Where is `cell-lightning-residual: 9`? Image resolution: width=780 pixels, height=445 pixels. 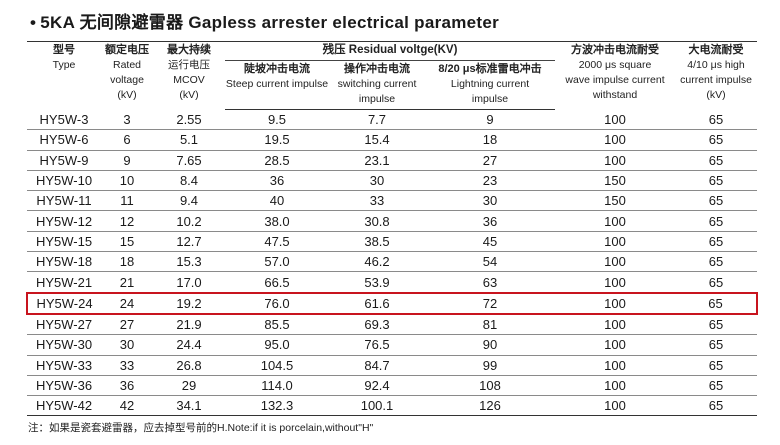 cell-lightning-residual: 9 is located at coordinates (490, 120).